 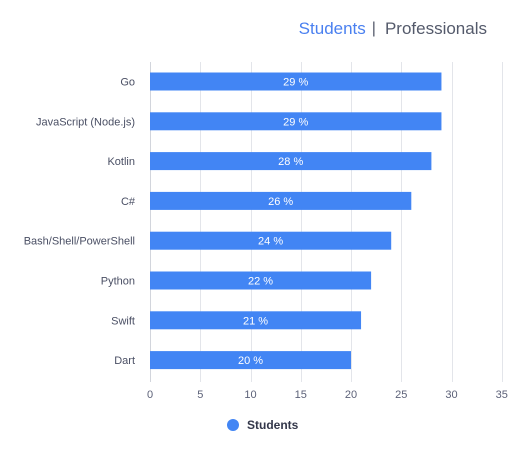 What do you see at coordinates (200, 395) in the screenshot?
I see `x-tick-label: 5` at bounding box center [200, 395].